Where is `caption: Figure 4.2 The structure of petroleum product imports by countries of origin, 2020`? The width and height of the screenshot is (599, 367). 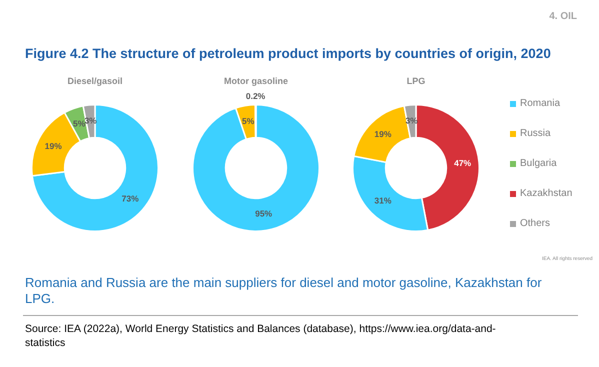 caption: Figure 4.2 The structure of petroleum product imports by countries of origin, 2020 is located at coordinates (288, 53).